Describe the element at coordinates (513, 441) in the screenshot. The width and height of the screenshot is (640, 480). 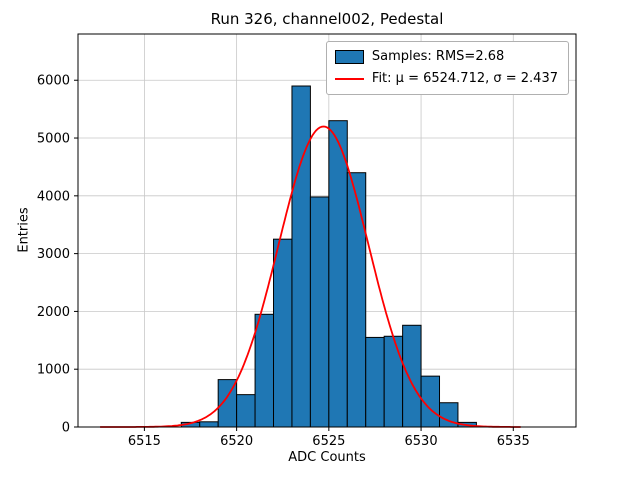
I see `x-tick-label: 6535` at that location.